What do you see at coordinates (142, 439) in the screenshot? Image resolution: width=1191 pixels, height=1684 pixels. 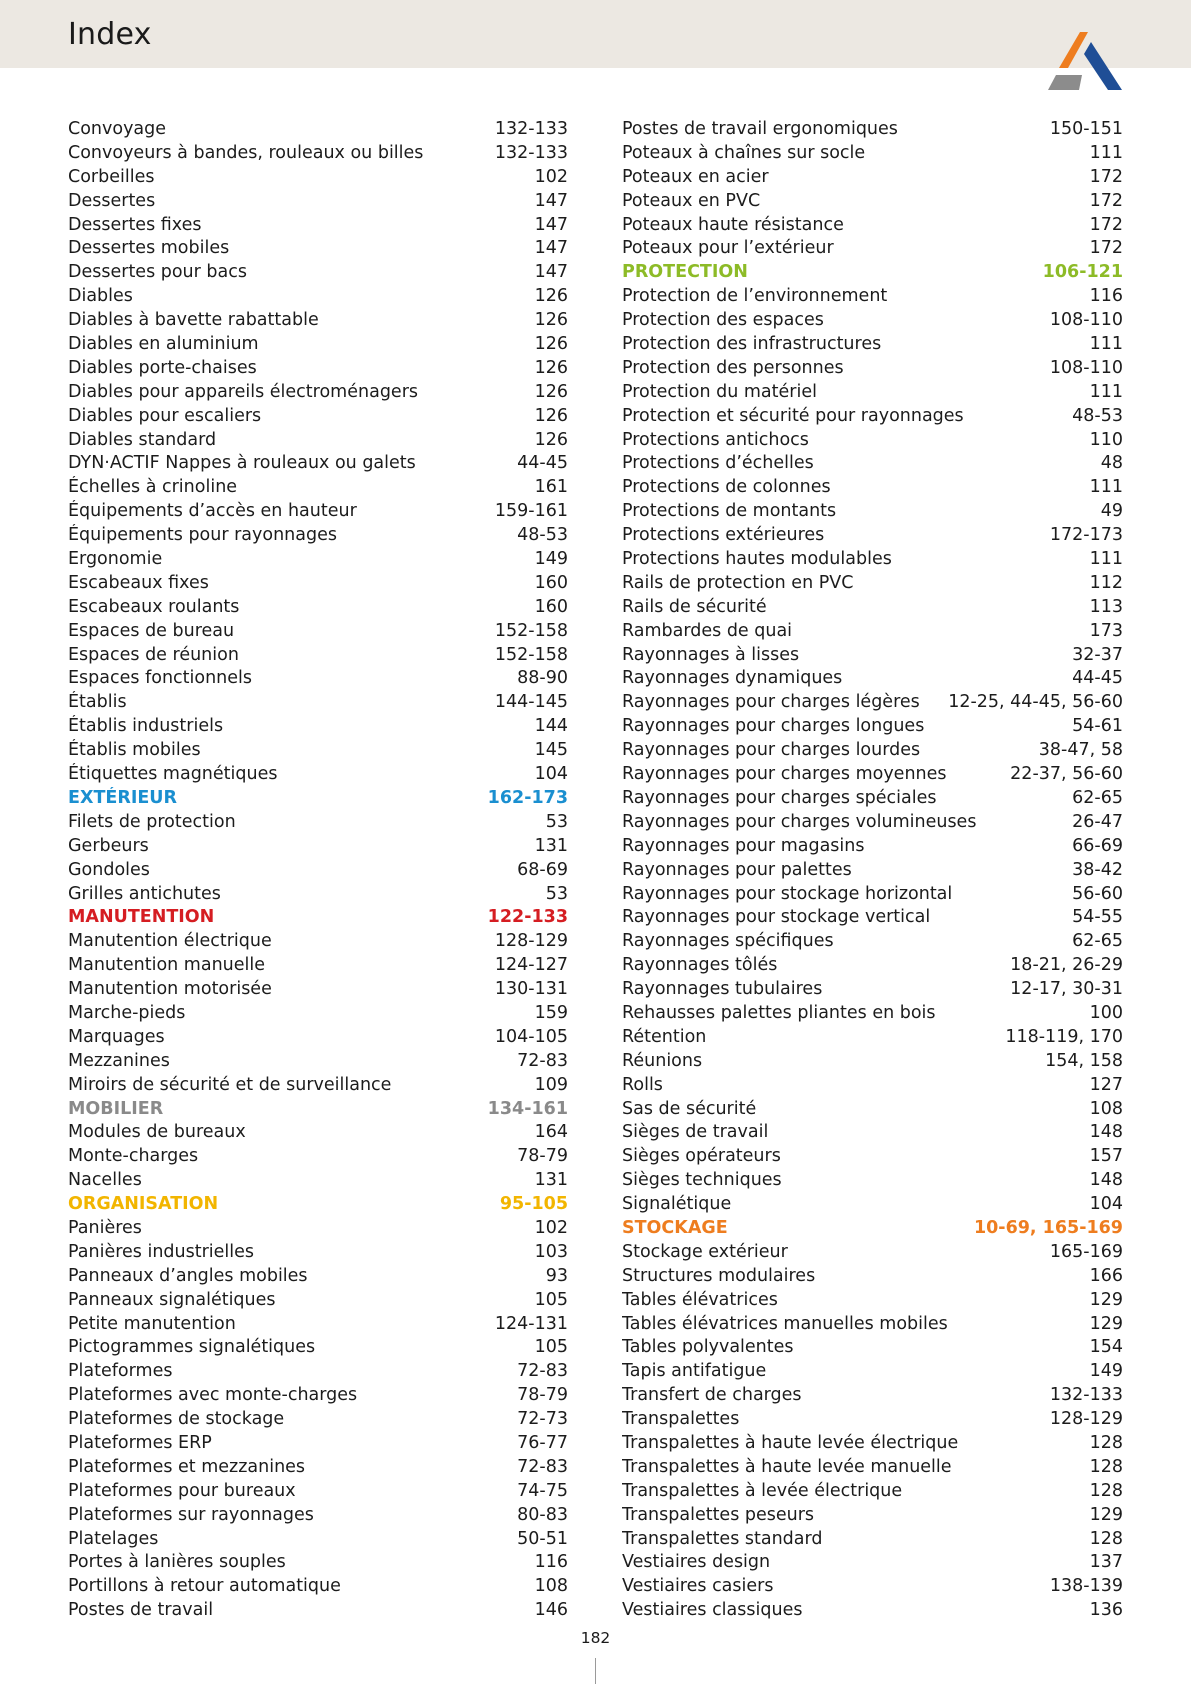 I see `index-term: Diables standard` at bounding box center [142, 439].